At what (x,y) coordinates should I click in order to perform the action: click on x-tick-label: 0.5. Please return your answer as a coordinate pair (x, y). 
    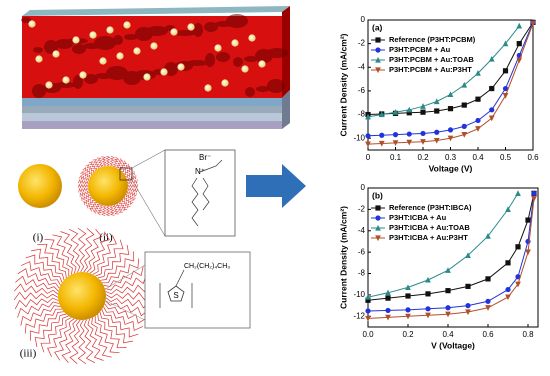
    Looking at the image, I should click on (506, 157).